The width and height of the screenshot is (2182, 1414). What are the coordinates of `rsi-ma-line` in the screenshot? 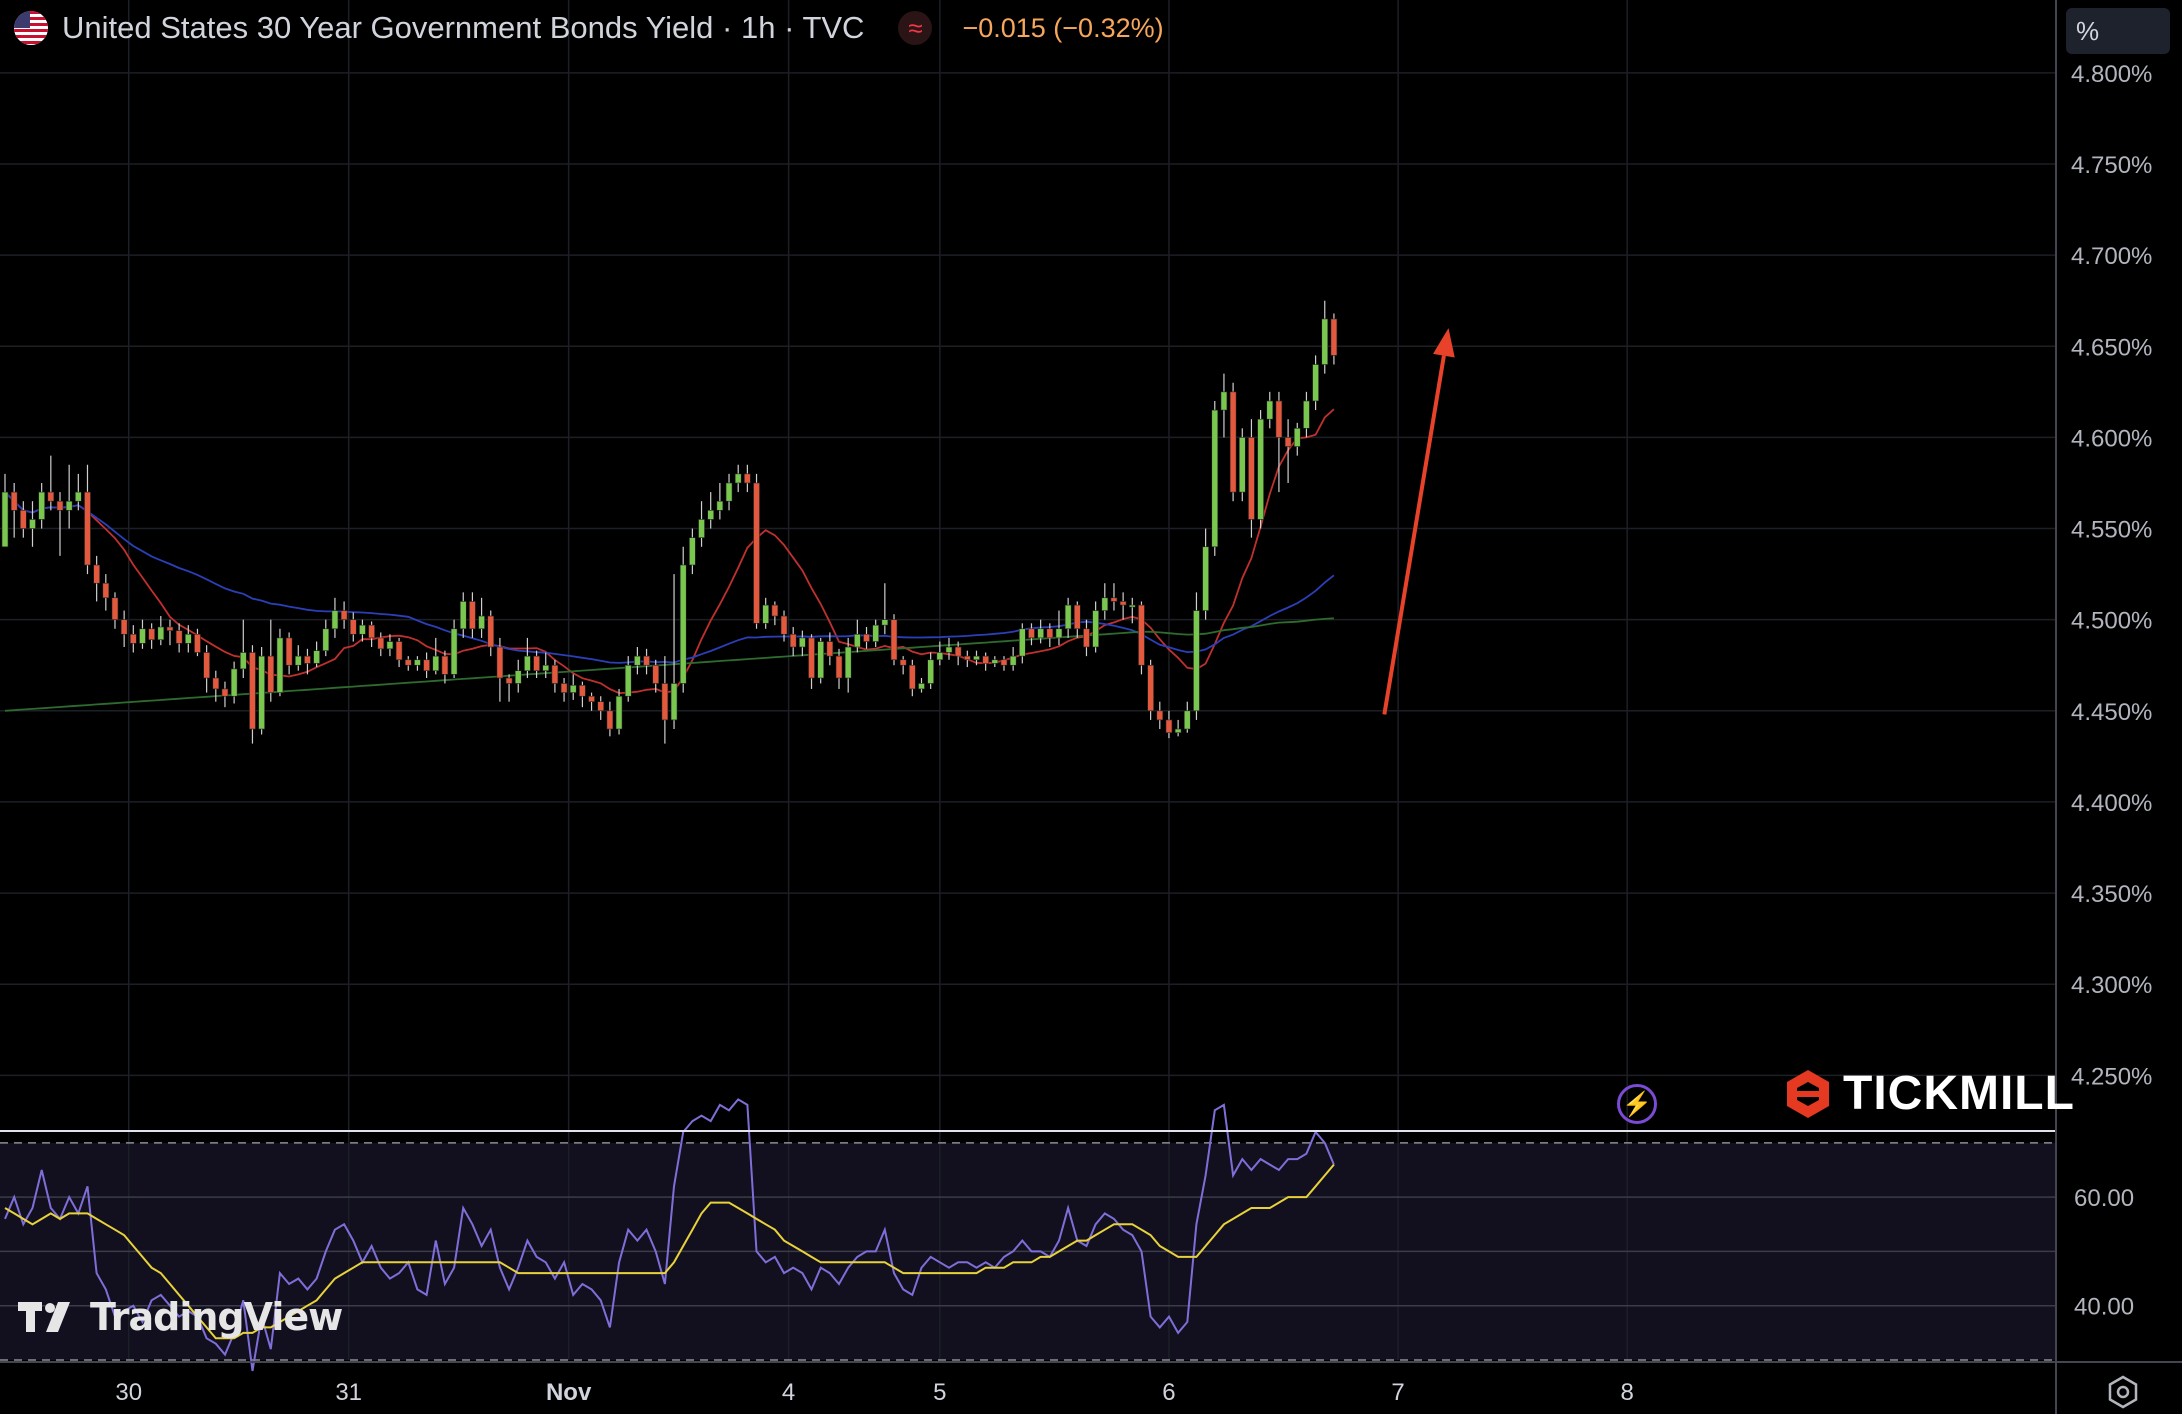 It's located at (669, 1251).